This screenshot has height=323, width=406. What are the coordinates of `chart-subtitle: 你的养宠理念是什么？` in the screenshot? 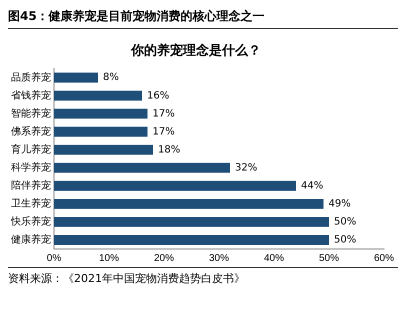 It's located at (195, 50).